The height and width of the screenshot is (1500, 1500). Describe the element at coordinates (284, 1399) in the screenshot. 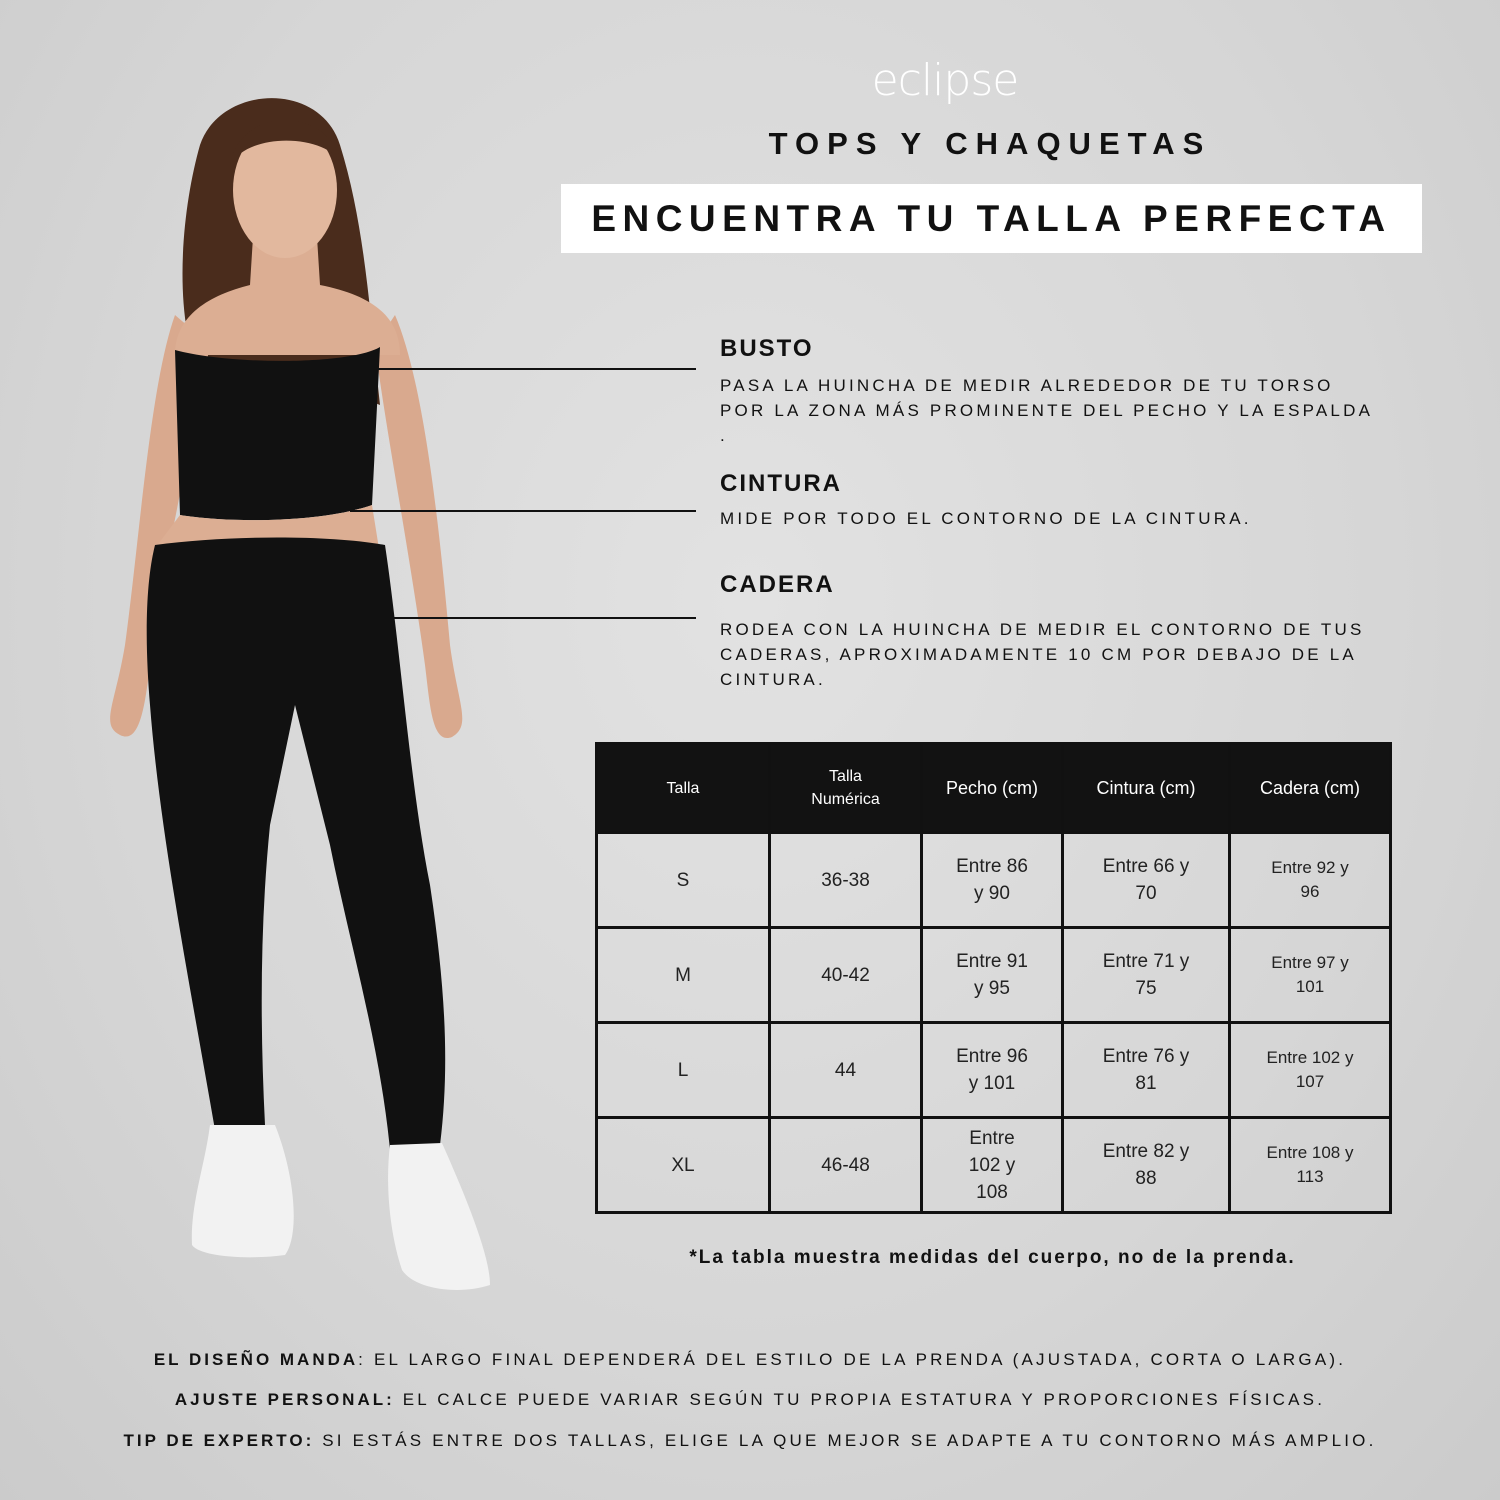

I see `tip-label: AJUSTE PERSONAL:` at that location.